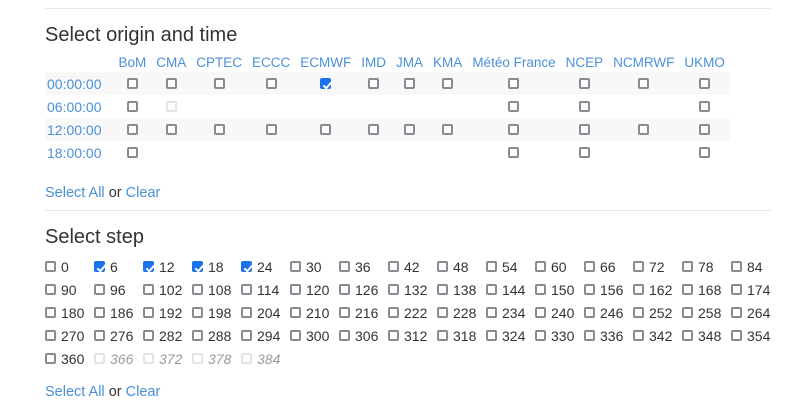 The image size is (799, 419). Describe the element at coordinates (143, 392) in the screenshot. I see `step-clear-link: Clear` at that location.